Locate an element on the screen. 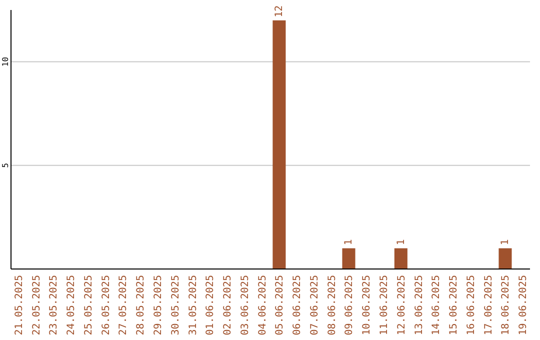 This screenshot has width=540, height=340. x-tick-label: 14.06.2025 is located at coordinates (436, 305).